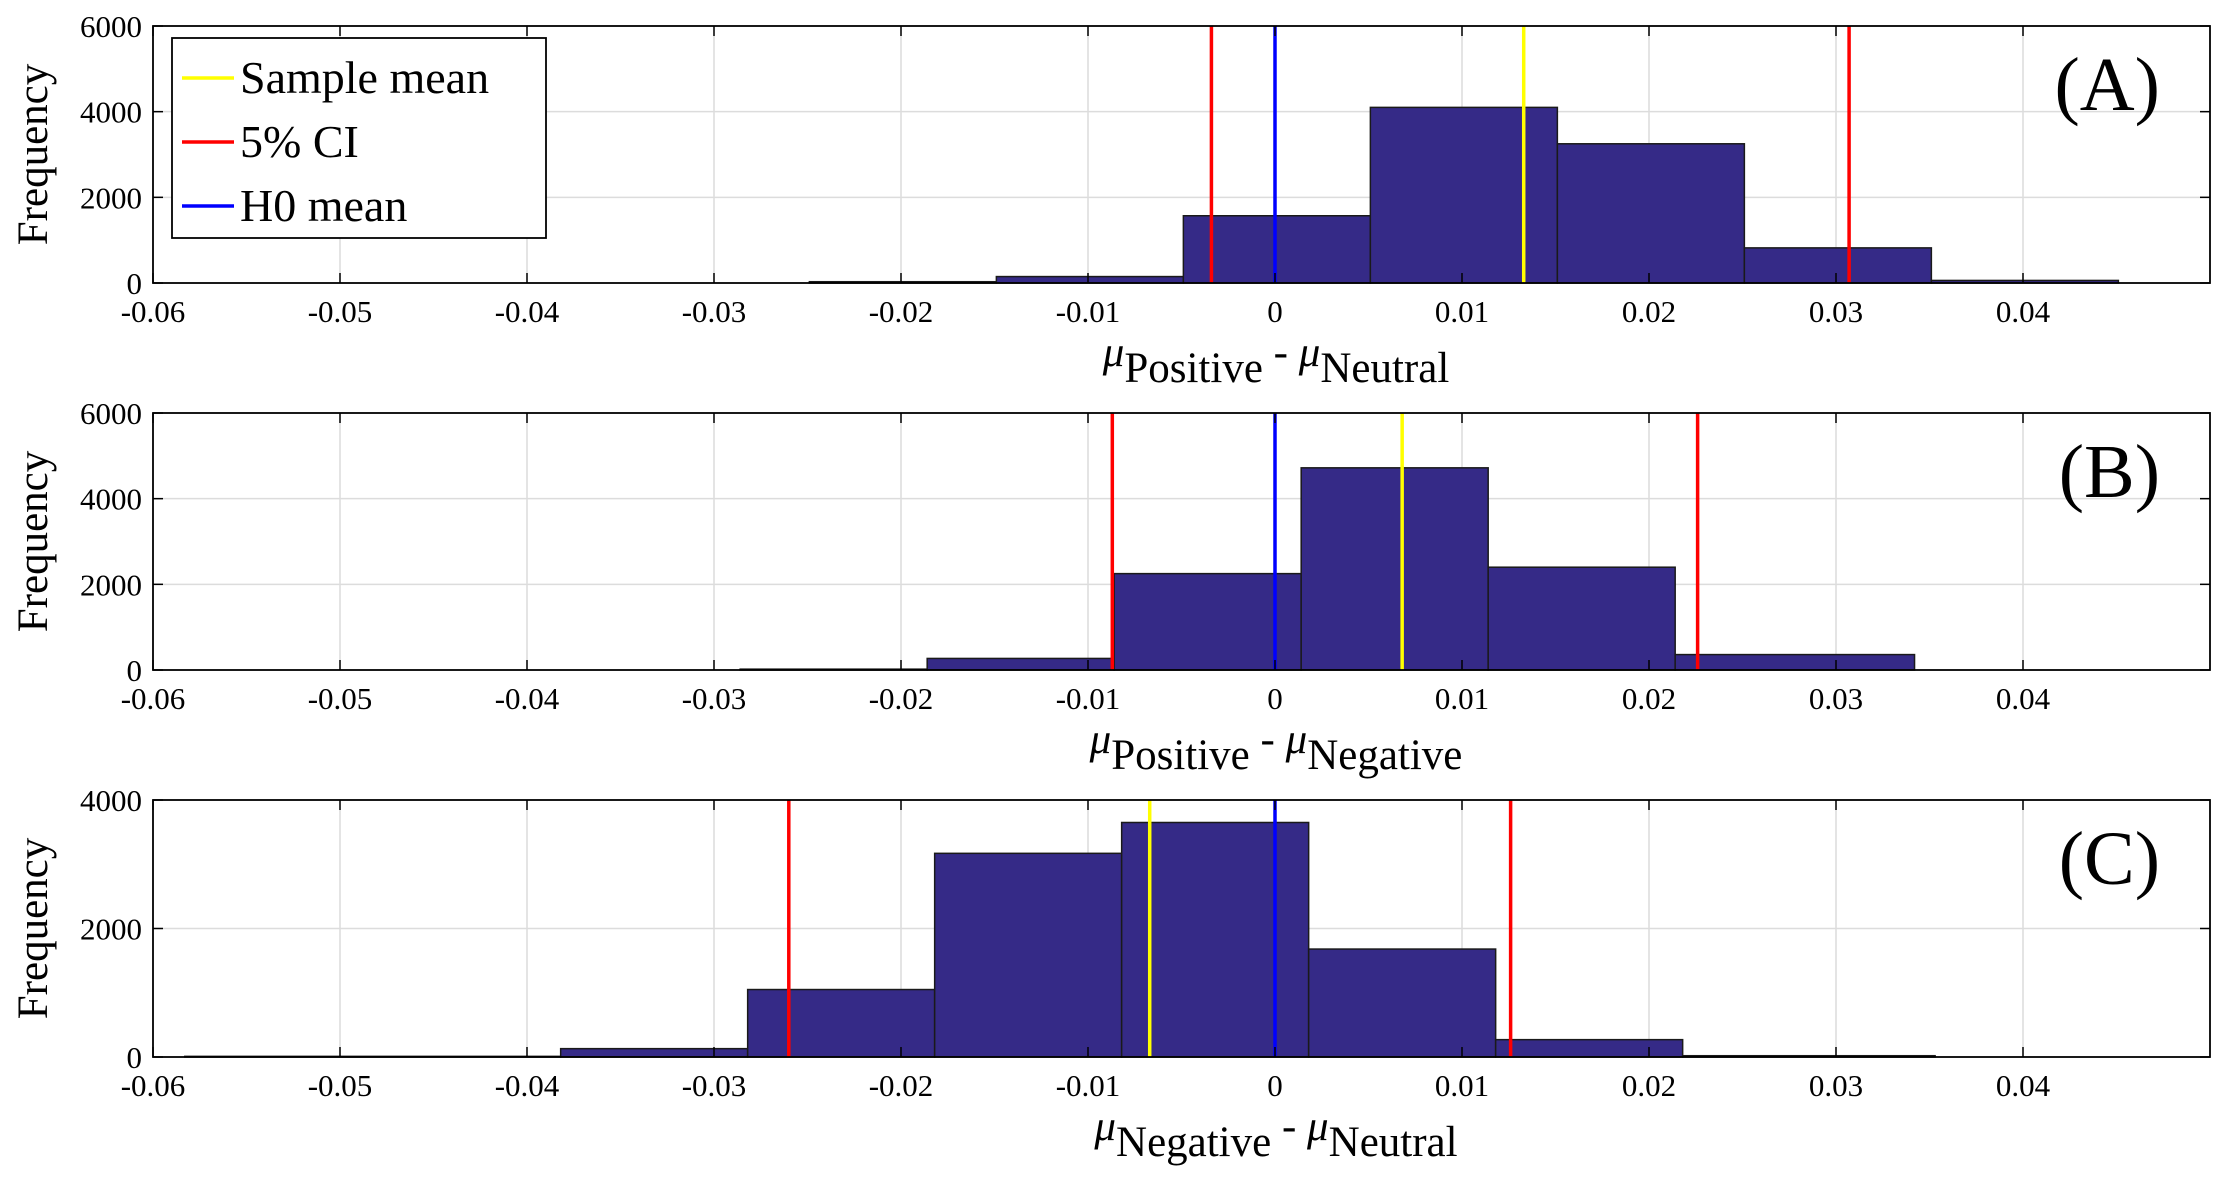 This screenshot has height=1182, width=2219. Describe the element at coordinates (299, 141) in the screenshot. I see `legend-label: 5% CI` at that location.